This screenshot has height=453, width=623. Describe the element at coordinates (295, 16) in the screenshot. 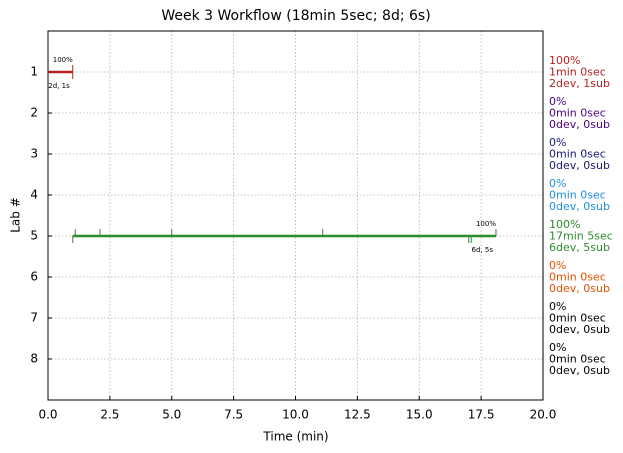

I see `chart-title: Week 3 Workflow (18min 5sec; 8d; 6s)` at that location.